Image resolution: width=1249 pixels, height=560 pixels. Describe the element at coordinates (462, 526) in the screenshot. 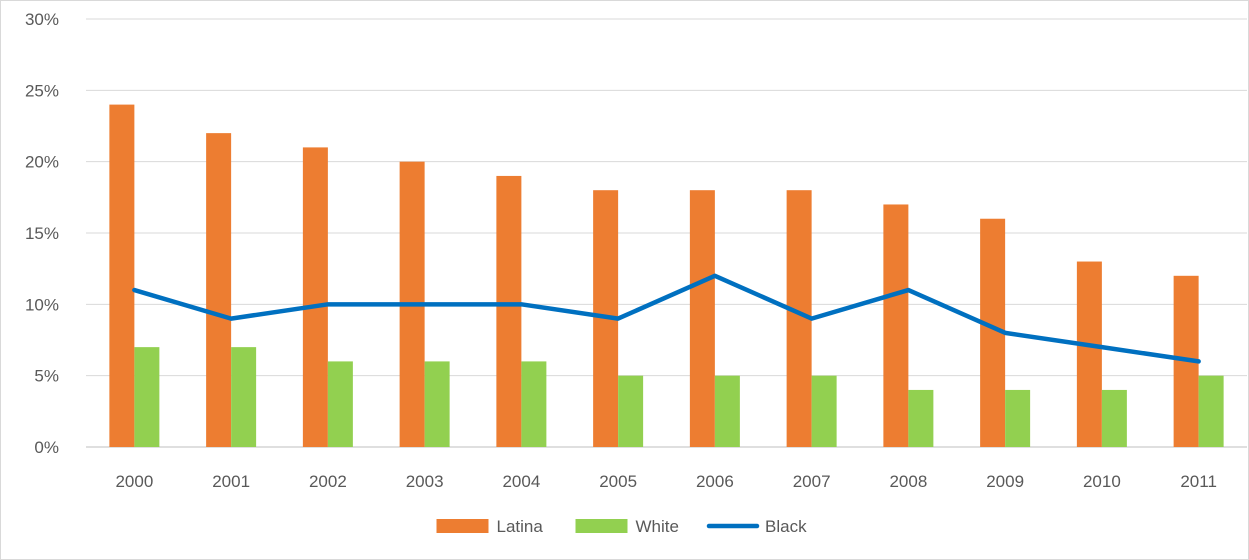

I see `legend-swatch-latina` at that location.